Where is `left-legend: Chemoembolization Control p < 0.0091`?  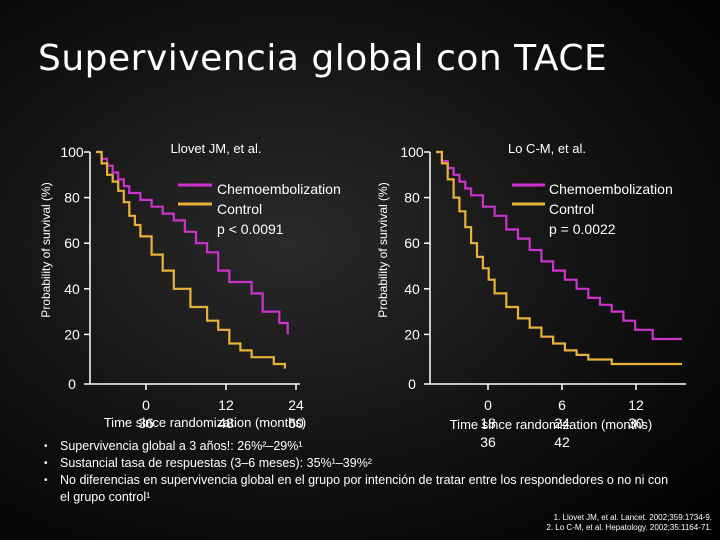 left-legend: Chemoembolization Control p < 0.0091 is located at coordinates (259, 209).